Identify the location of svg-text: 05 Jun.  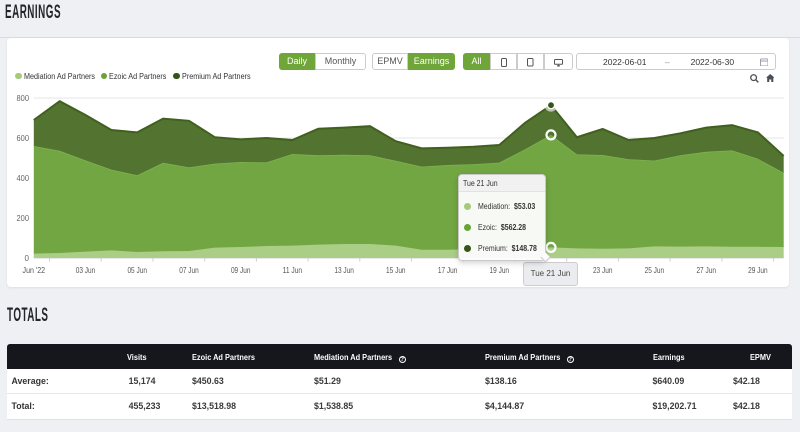
(137, 270).